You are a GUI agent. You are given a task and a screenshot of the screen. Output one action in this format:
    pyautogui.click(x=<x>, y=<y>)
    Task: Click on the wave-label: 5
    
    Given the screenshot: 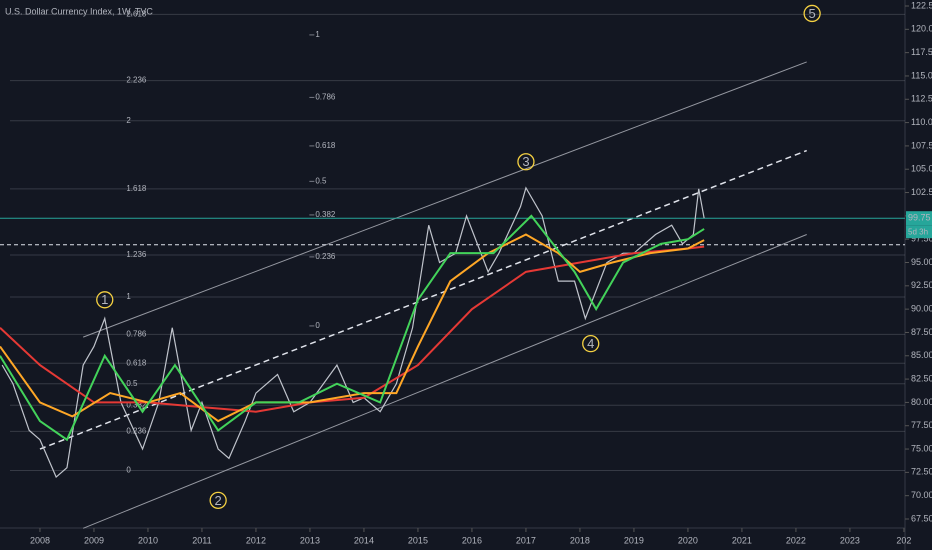 What is the action you would take?
    pyautogui.click(x=812, y=13)
    